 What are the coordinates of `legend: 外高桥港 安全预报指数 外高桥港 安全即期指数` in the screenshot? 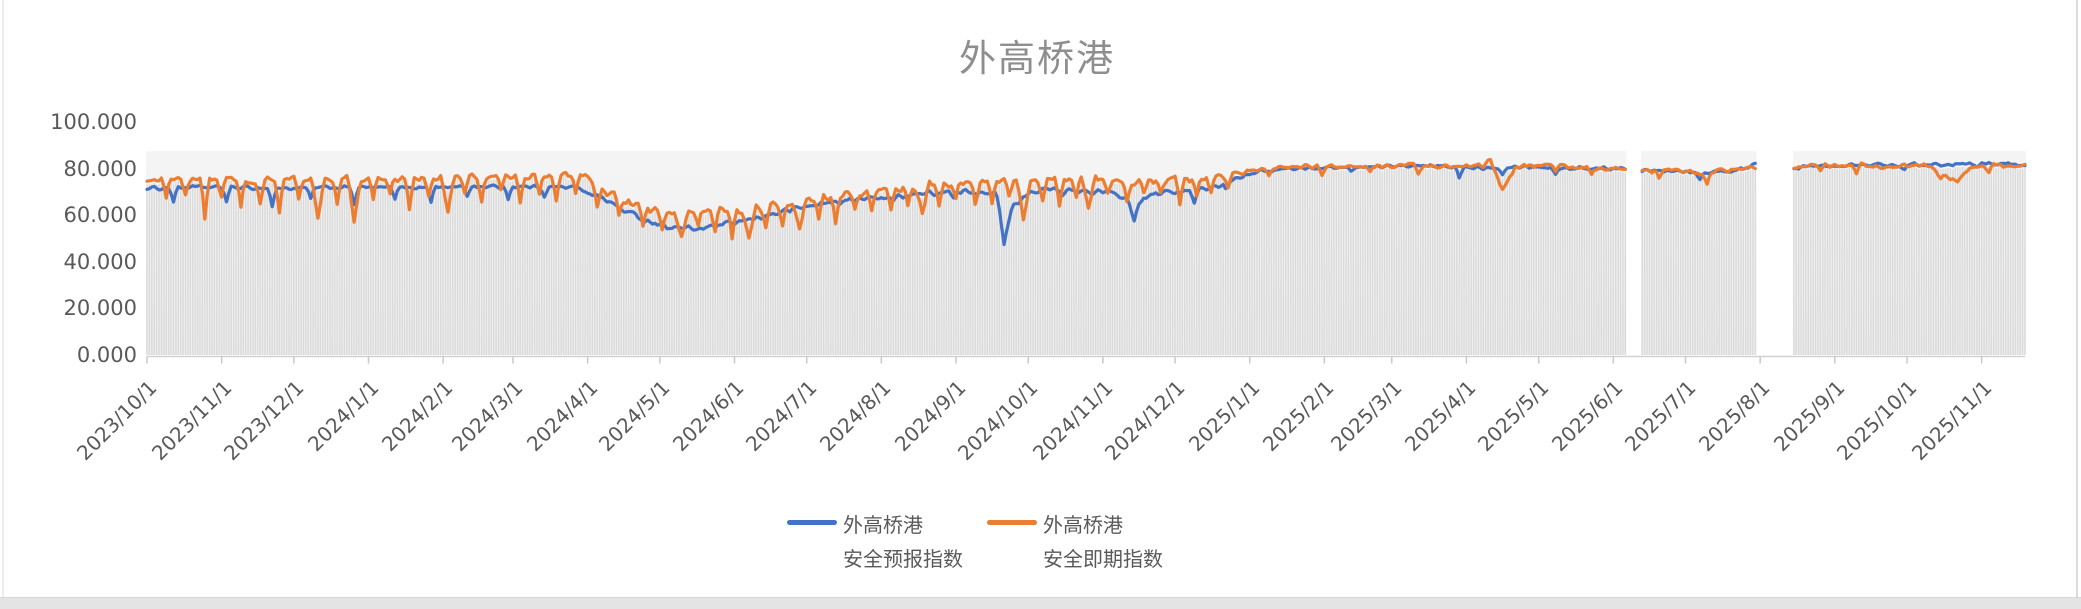 It's located at (975, 542).